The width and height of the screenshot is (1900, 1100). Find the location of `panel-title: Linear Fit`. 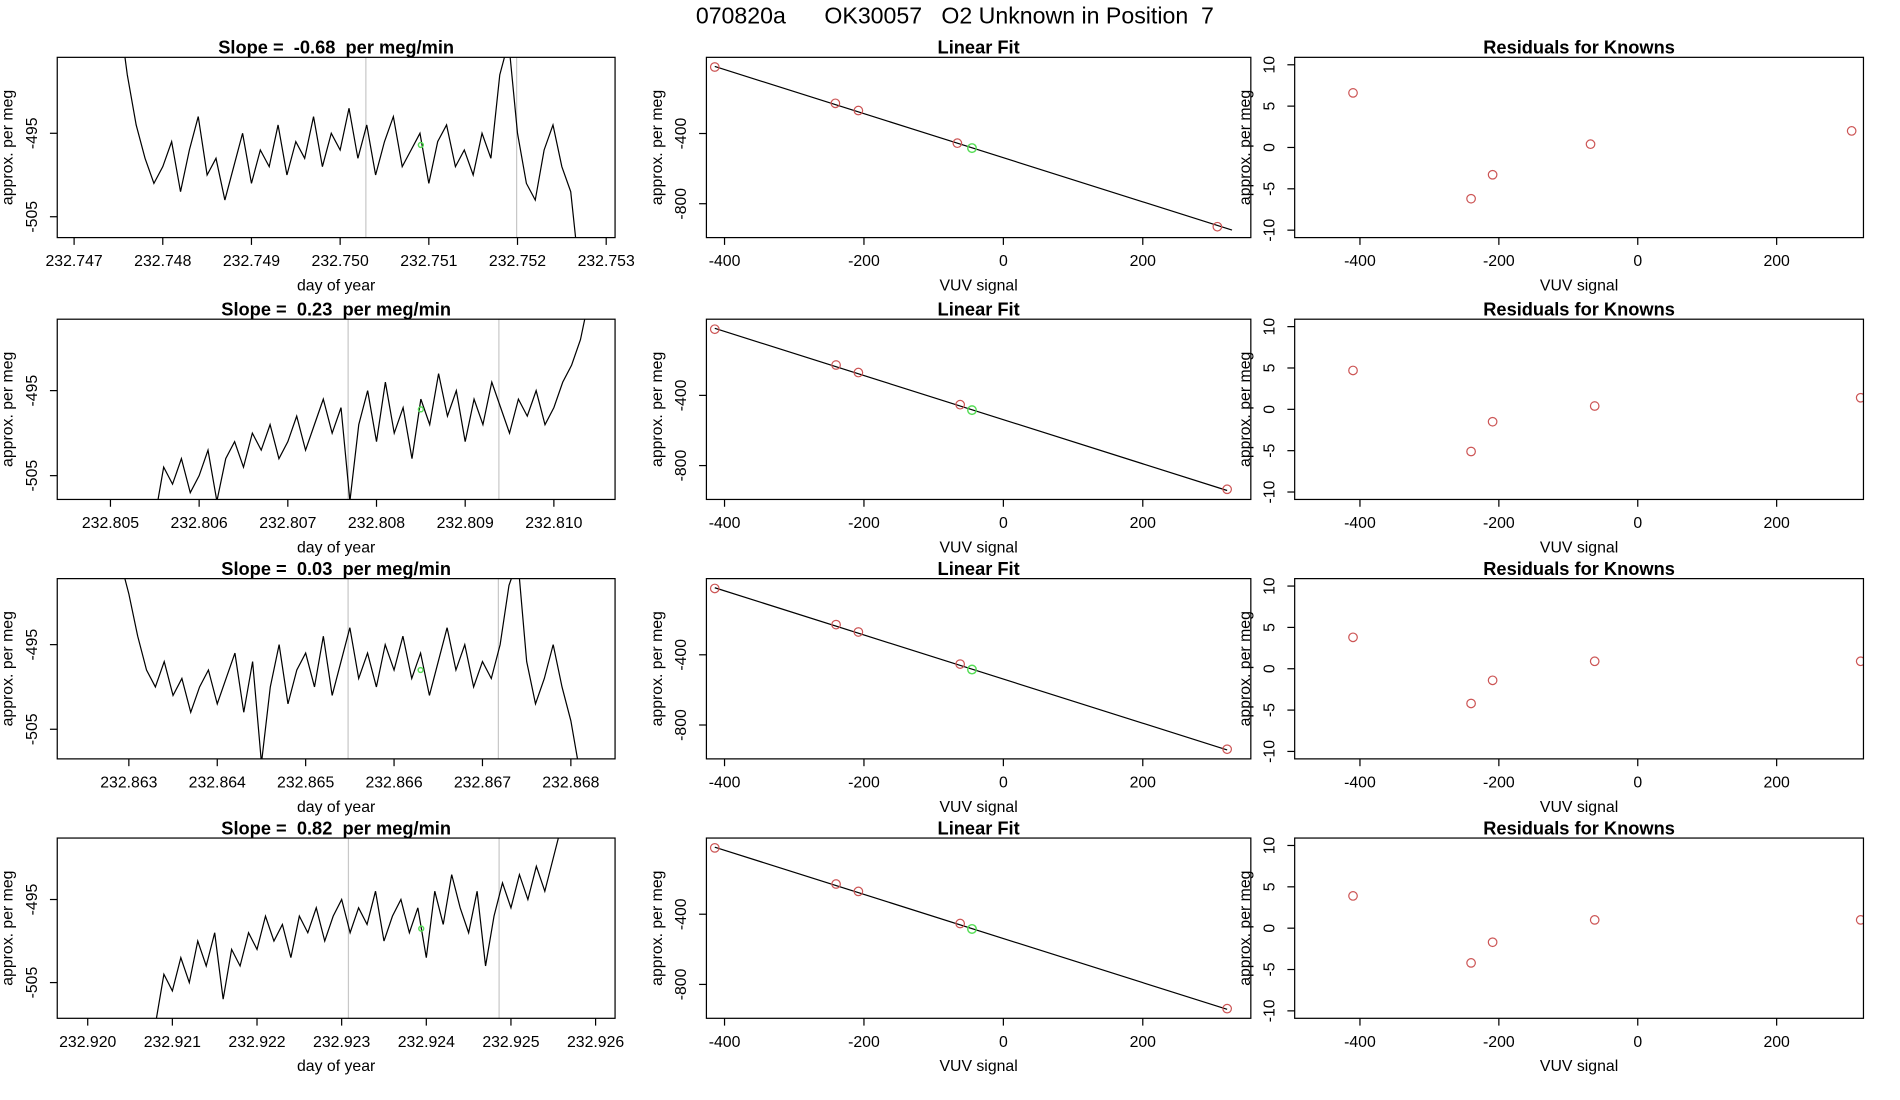

panel-title: Linear Fit is located at coordinates (979, 827).